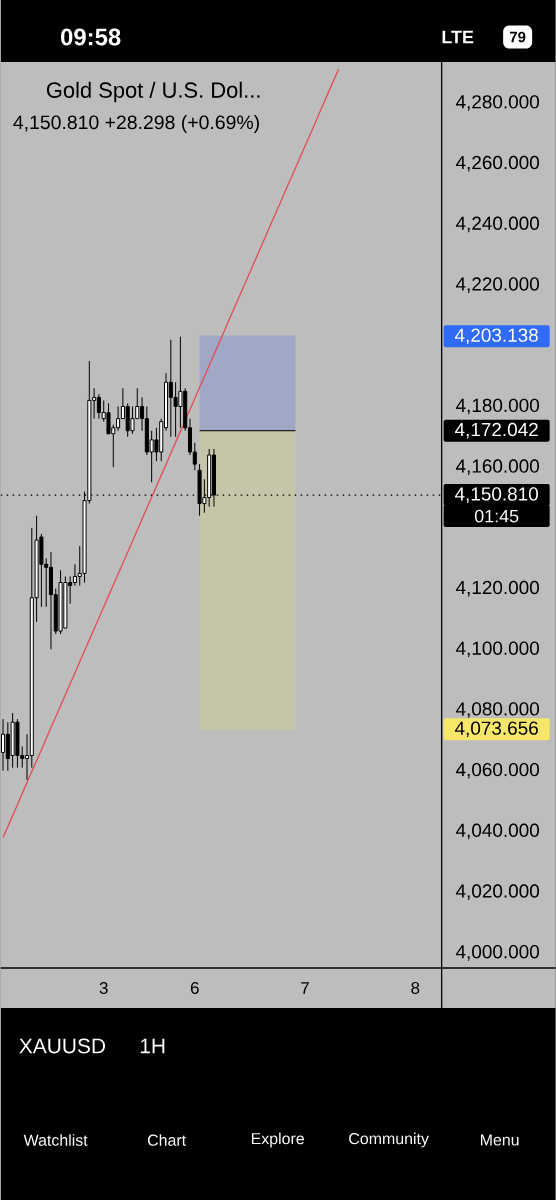 The height and width of the screenshot is (1200, 556). Describe the element at coordinates (497, 952) in the screenshot. I see `y-tick-label: 4,000.000` at that location.